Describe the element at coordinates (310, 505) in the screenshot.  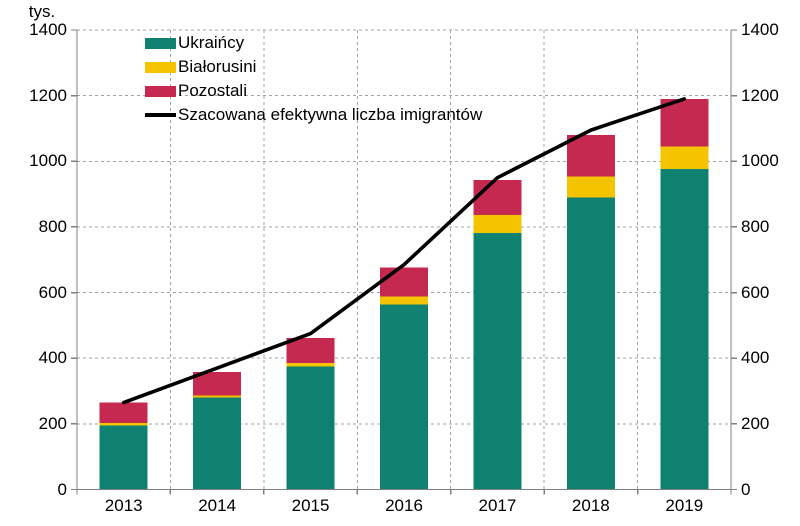
I see `x-tick-label-2015: 2015` at that location.